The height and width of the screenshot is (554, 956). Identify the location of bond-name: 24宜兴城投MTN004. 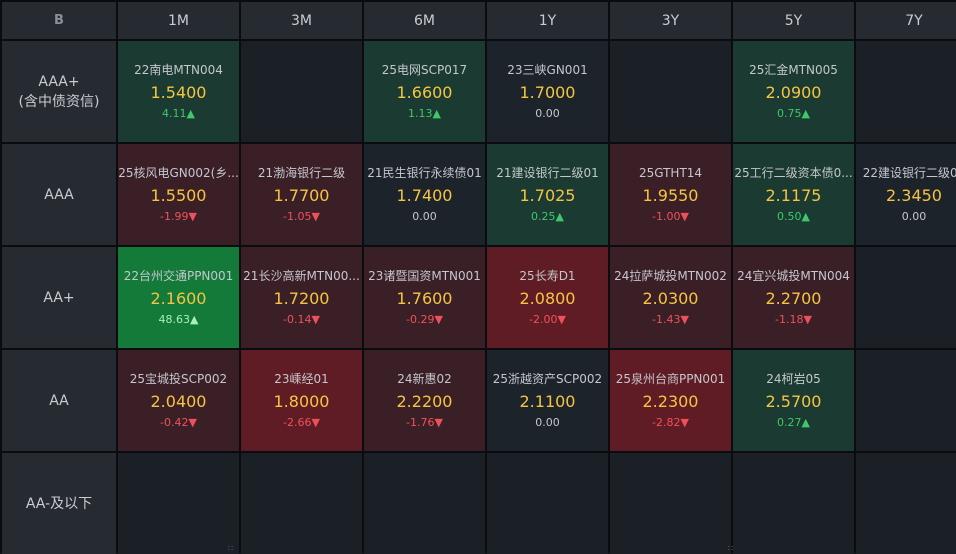
(793, 276).